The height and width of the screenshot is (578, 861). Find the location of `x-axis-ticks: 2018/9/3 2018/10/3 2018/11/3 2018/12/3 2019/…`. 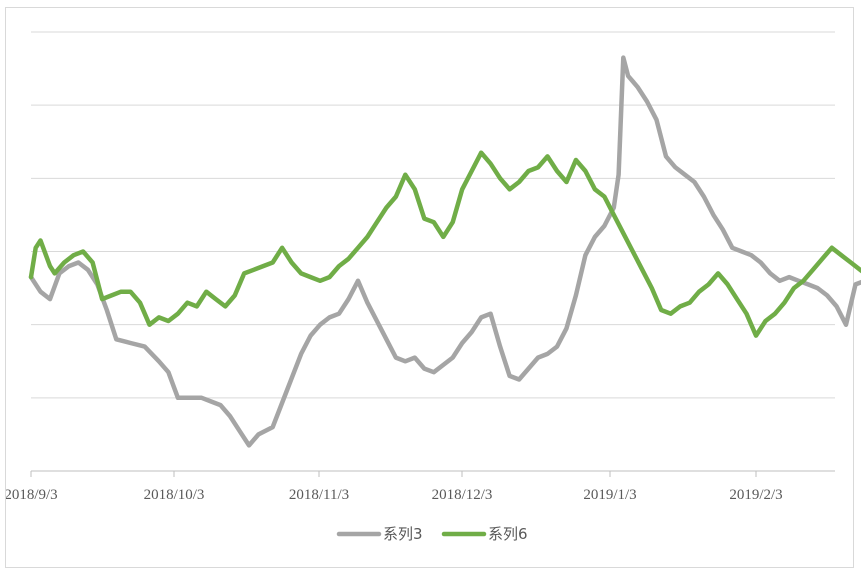

x-axis-ticks: 2018/9/3 2018/10/3 2018/11/3 2018/12/3 2019/… is located at coordinates (393, 487).